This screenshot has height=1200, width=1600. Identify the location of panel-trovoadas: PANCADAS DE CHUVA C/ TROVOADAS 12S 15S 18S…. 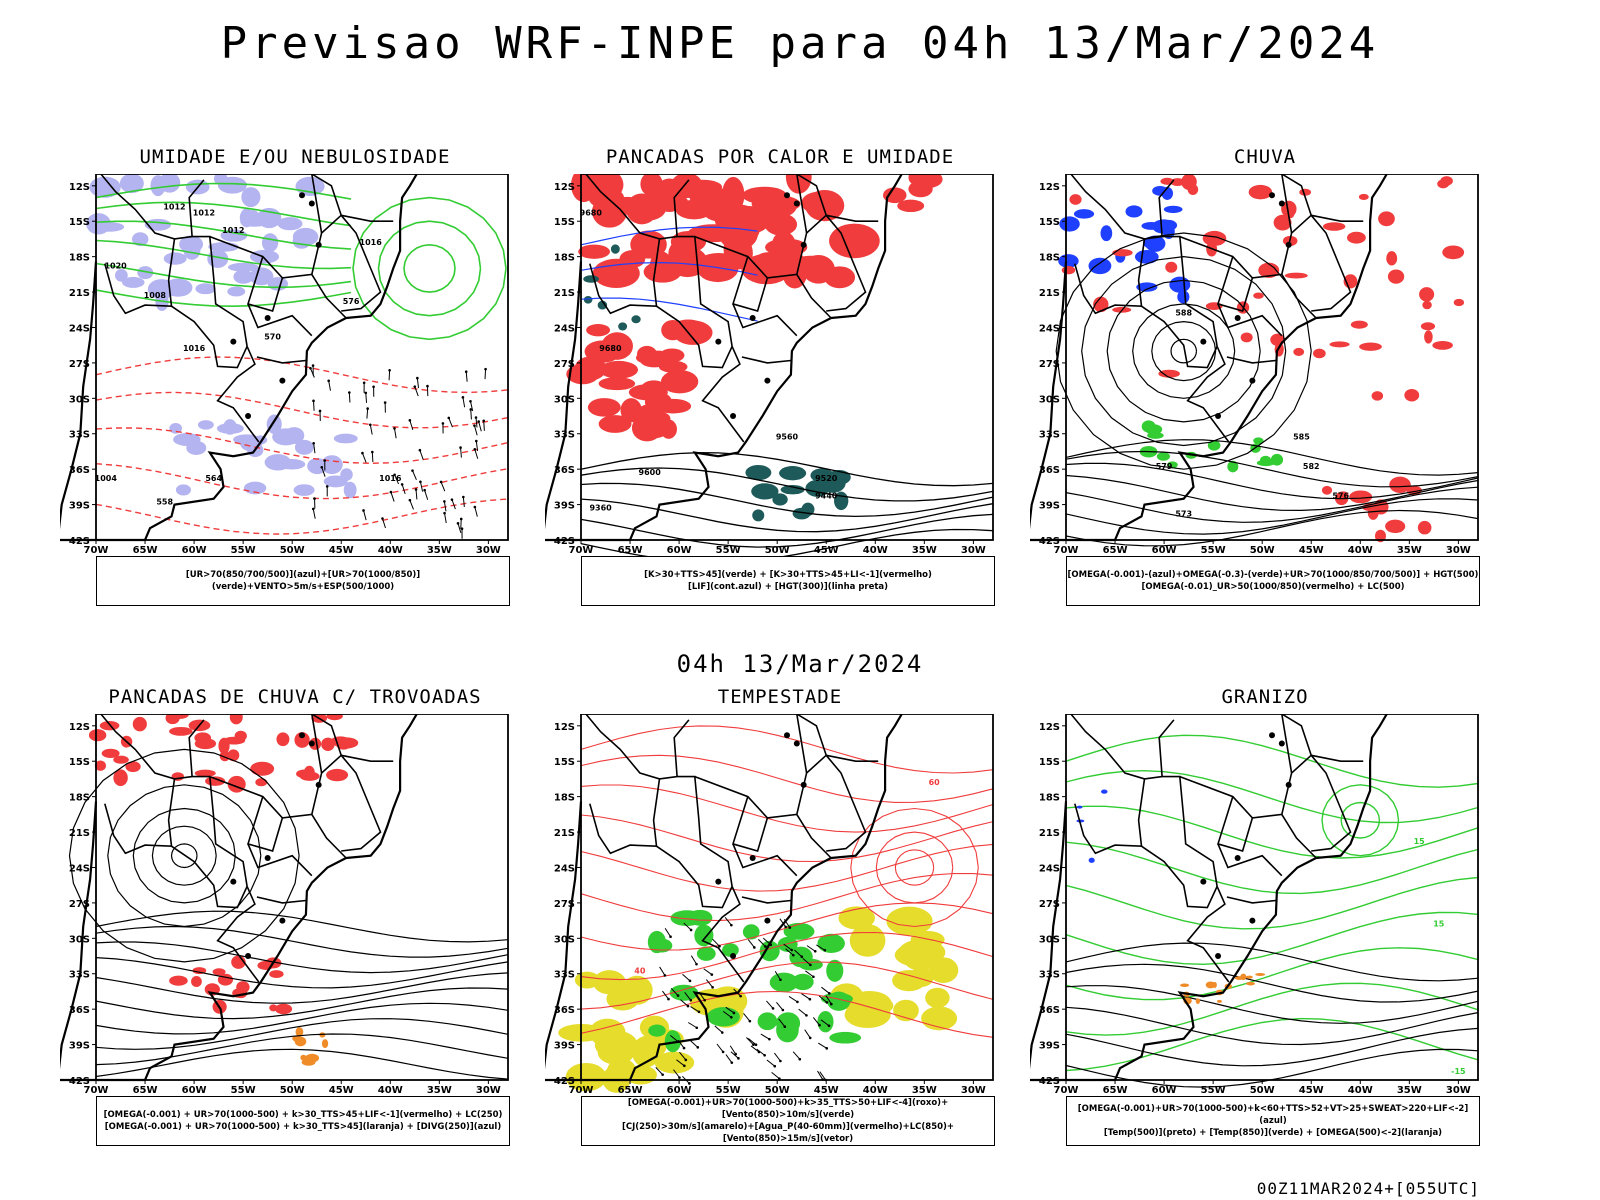
(300, 921).